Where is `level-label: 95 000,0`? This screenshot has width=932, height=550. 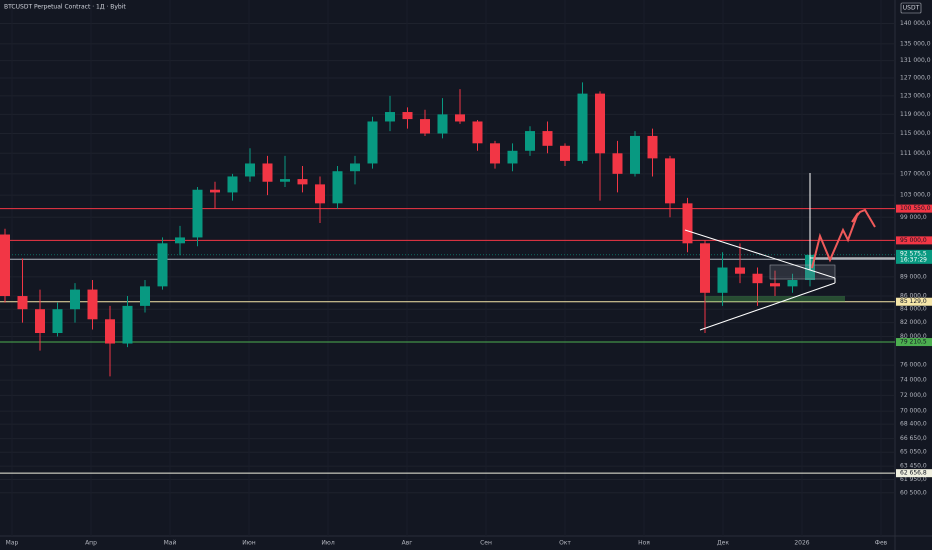
level-label: 95 000,0 is located at coordinates (913, 240).